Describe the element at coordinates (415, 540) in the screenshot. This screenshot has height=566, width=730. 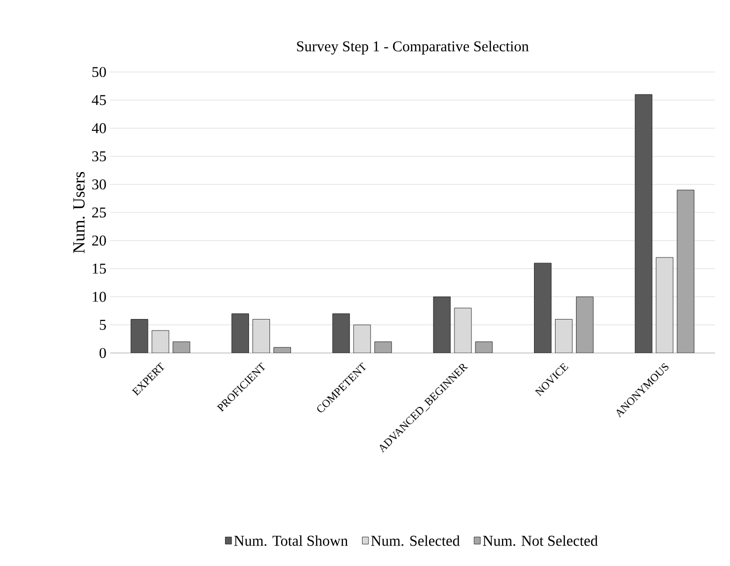
I see `legend-label: Num. Selected` at that location.